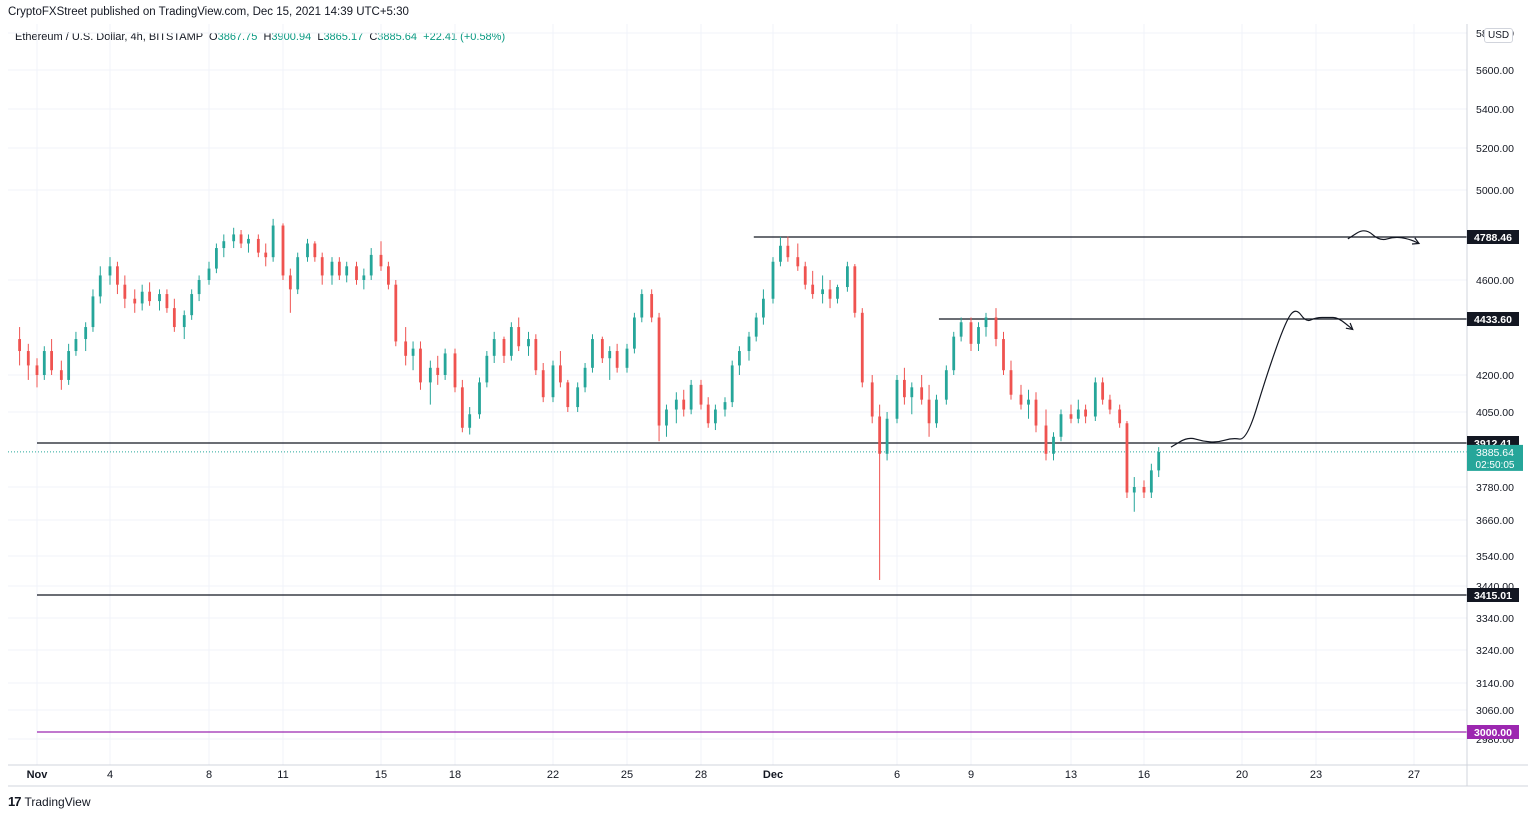 The width and height of the screenshot is (1536, 817). I want to click on x-tick-label: 9, so click(971, 775).